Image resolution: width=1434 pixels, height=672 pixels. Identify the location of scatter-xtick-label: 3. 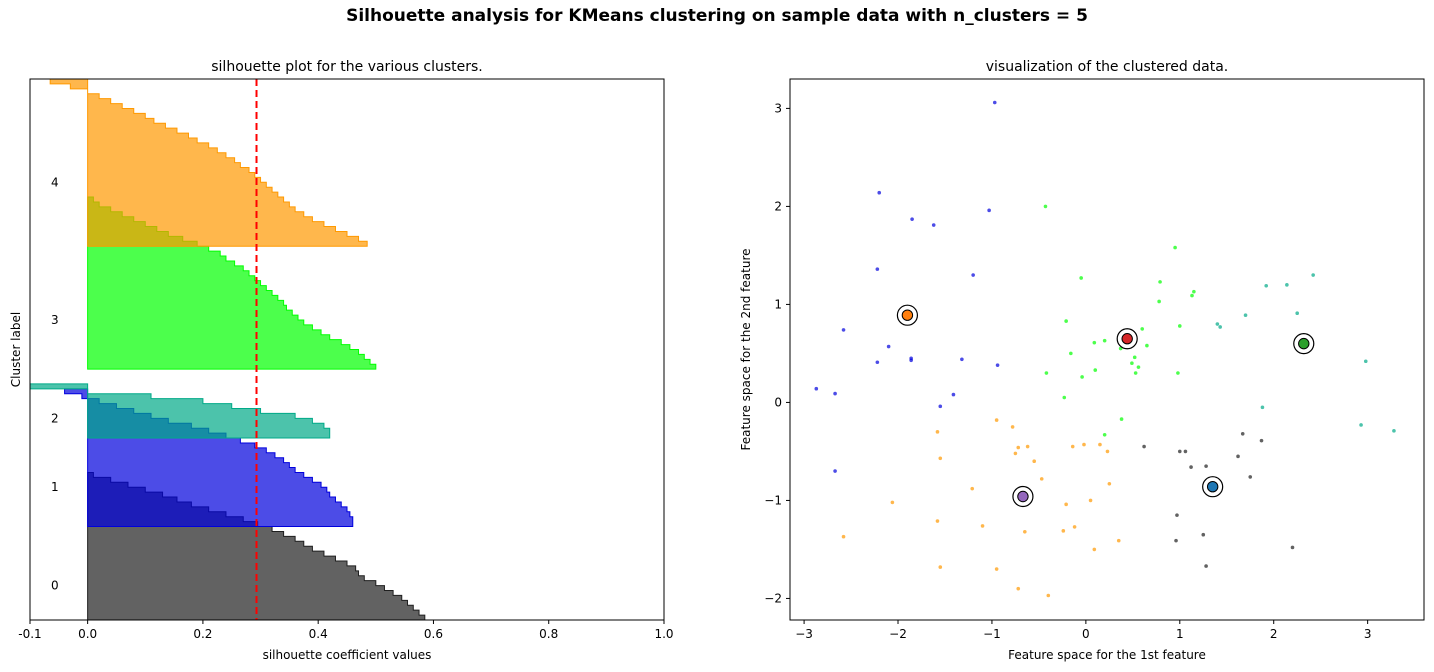
(1368, 634).